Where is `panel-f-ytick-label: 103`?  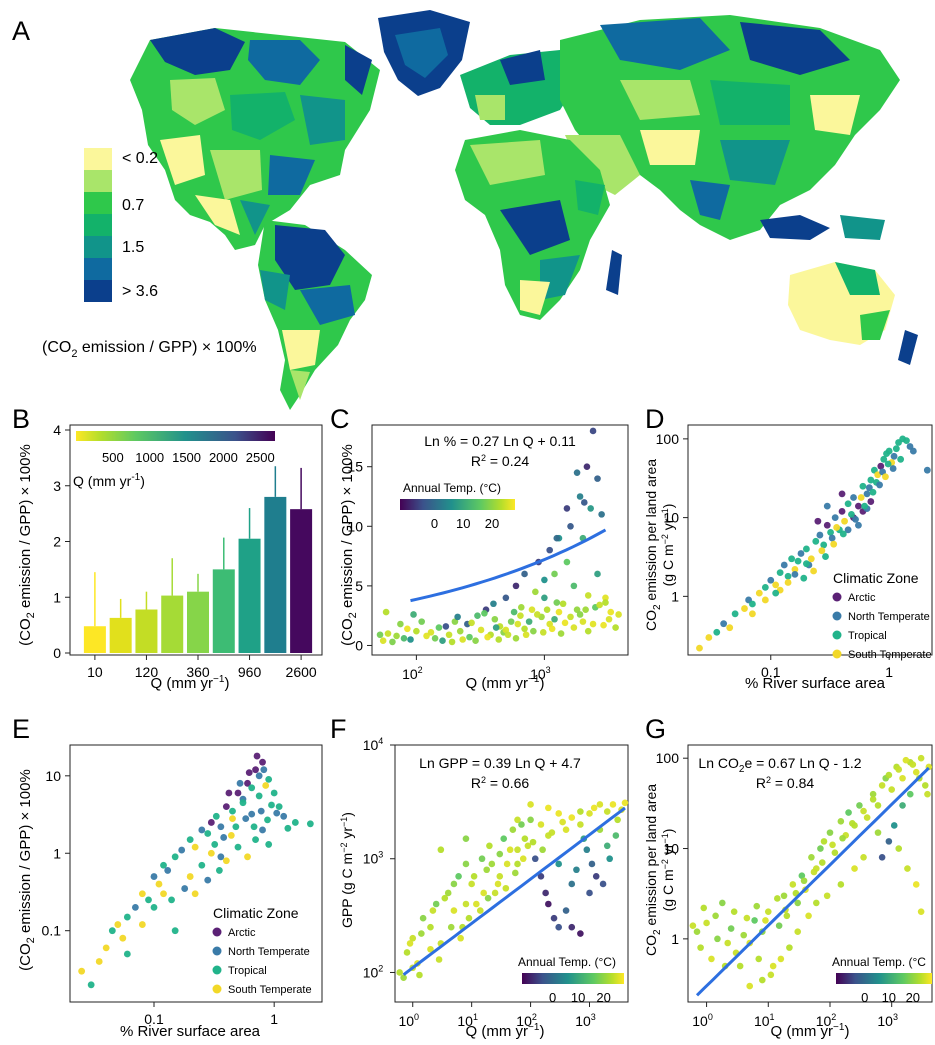
panel-f-ytick-label: 103 is located at coordinates (373, 858).